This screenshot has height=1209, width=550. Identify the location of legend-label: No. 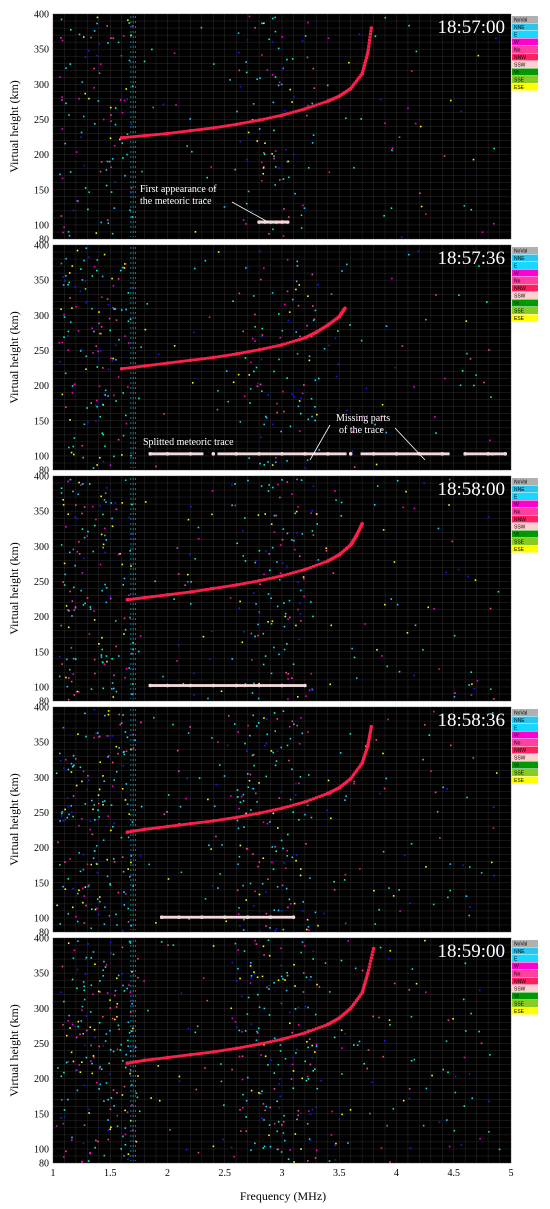
(517, 51).